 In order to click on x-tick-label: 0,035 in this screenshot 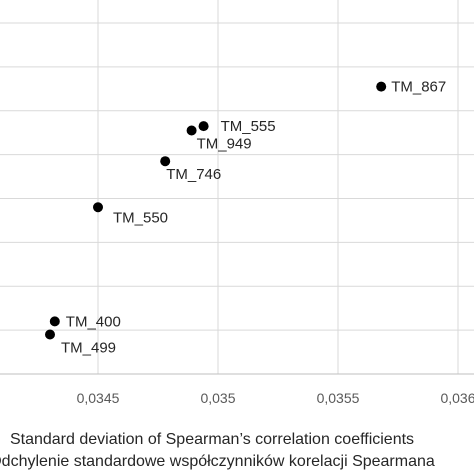, I will do `click(217, 398)`.